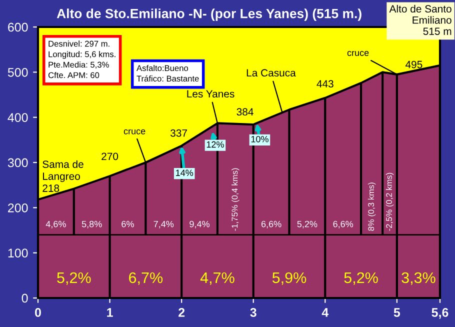 The height and width of the screenshot is (327, 455). I want to click on annotation: 14%, so click(185, 173).